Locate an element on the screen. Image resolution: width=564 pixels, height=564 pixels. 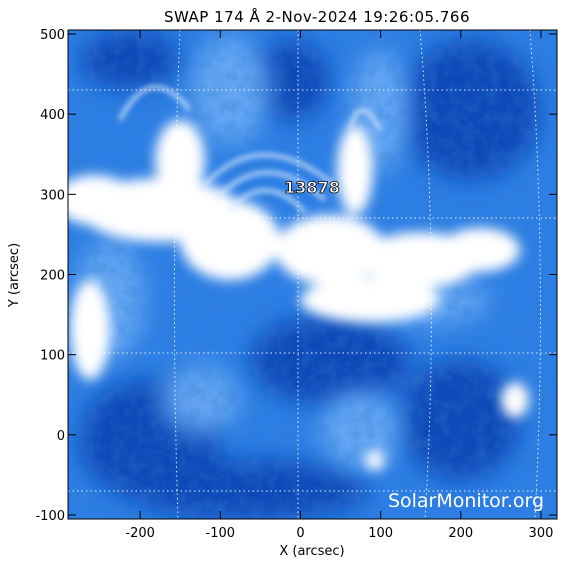
y-tick-label: 500 is located at coordinates (52, 35).